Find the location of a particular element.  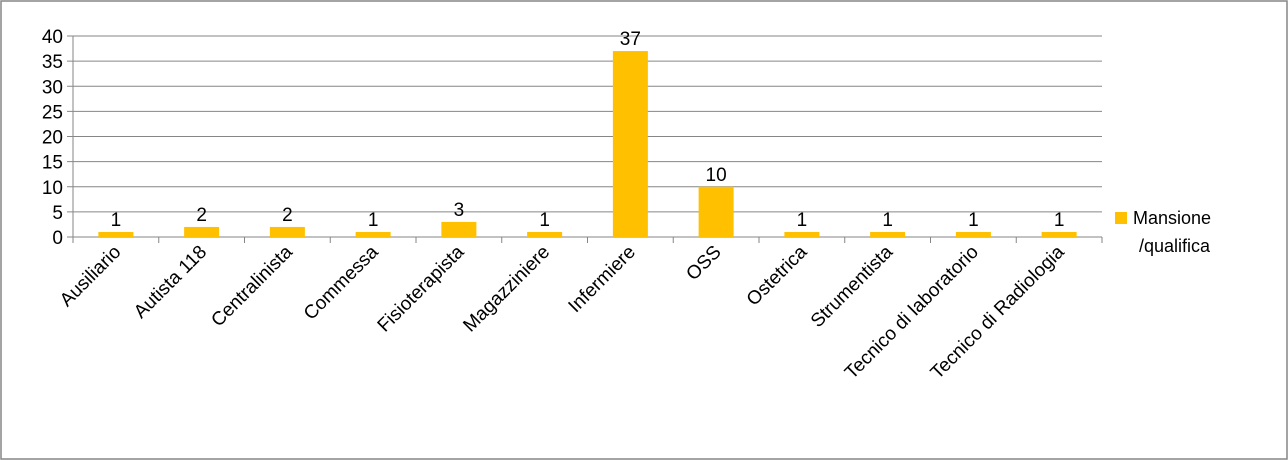

data-label: 37 is located at coordinates (630, 39).